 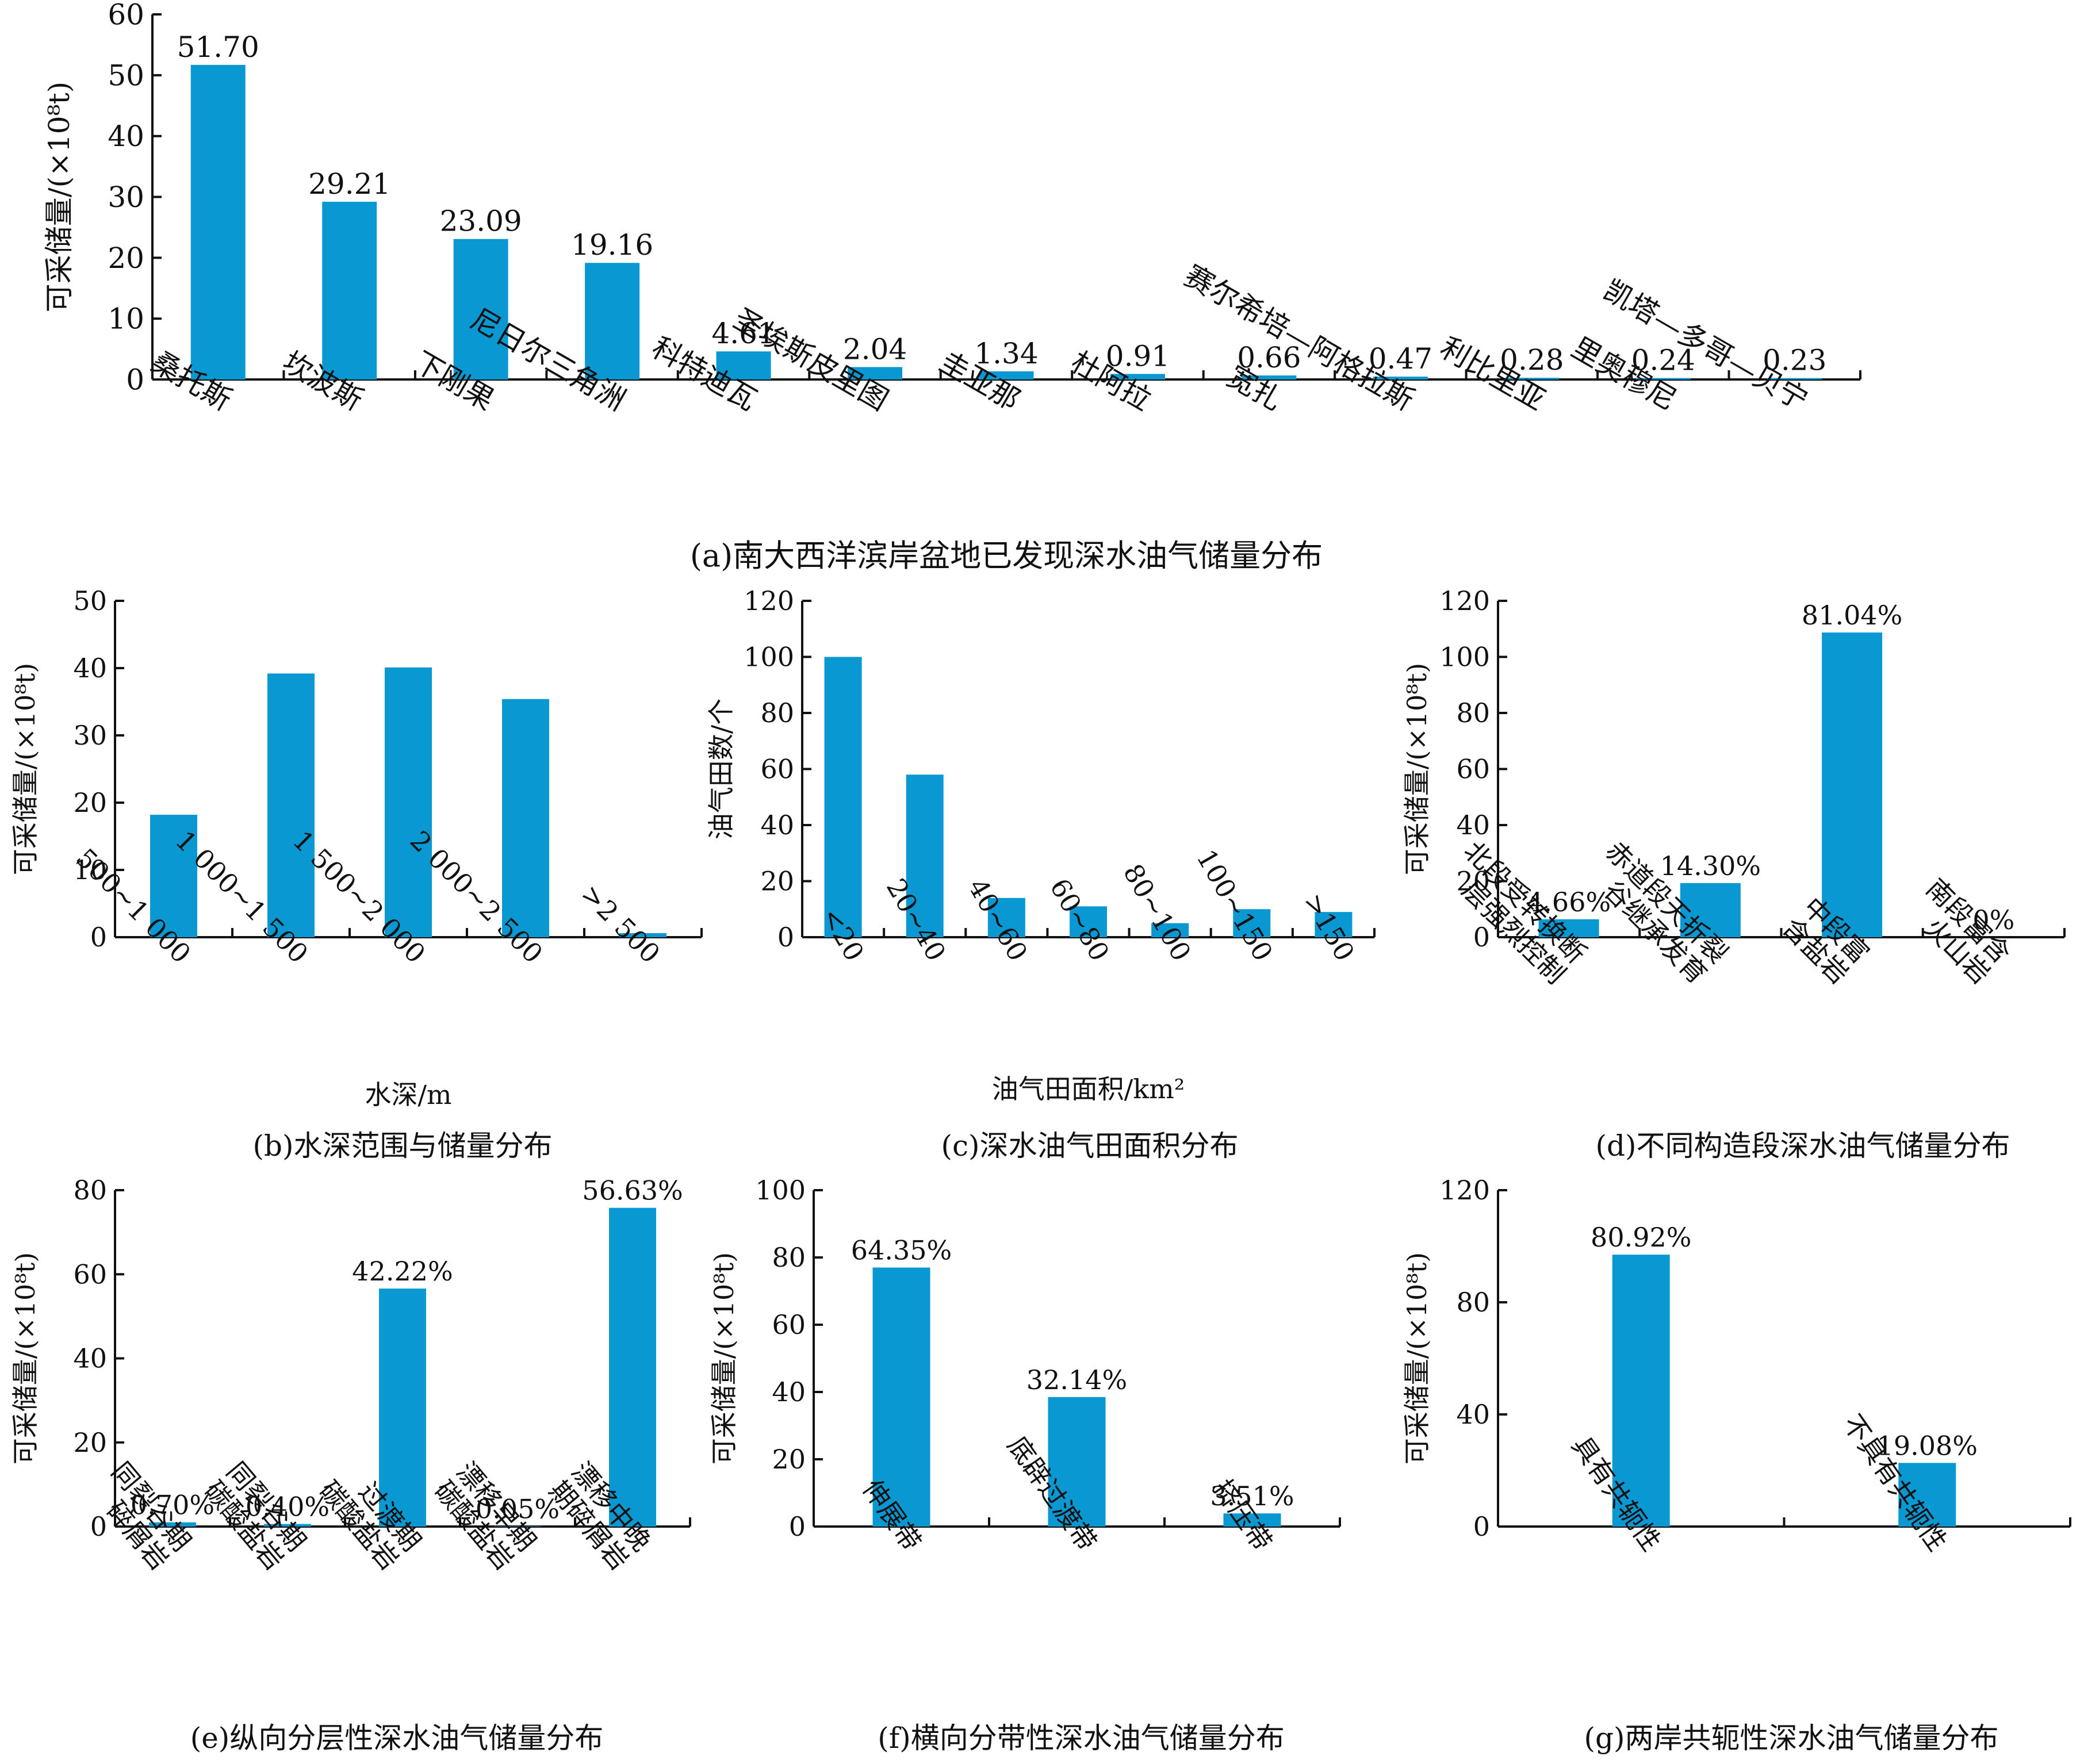 I want to click on x-category-label-line: 100~150, so click(x=1235, y=905).